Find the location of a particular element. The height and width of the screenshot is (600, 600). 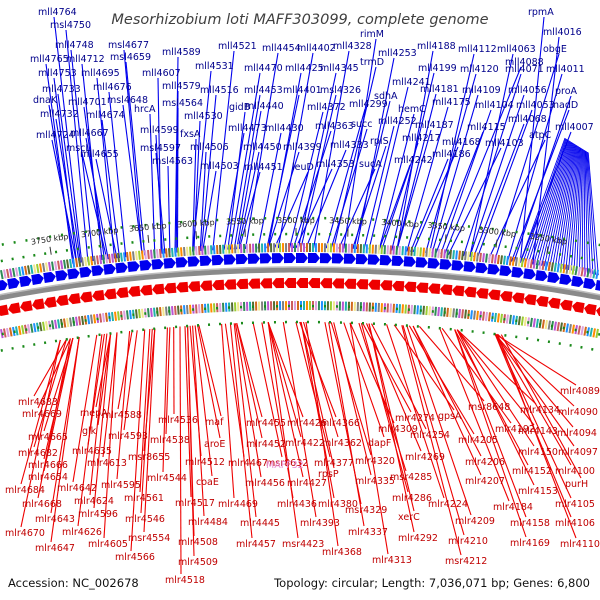

forward-gene-label: rplS is located at coordinates (379, 141).